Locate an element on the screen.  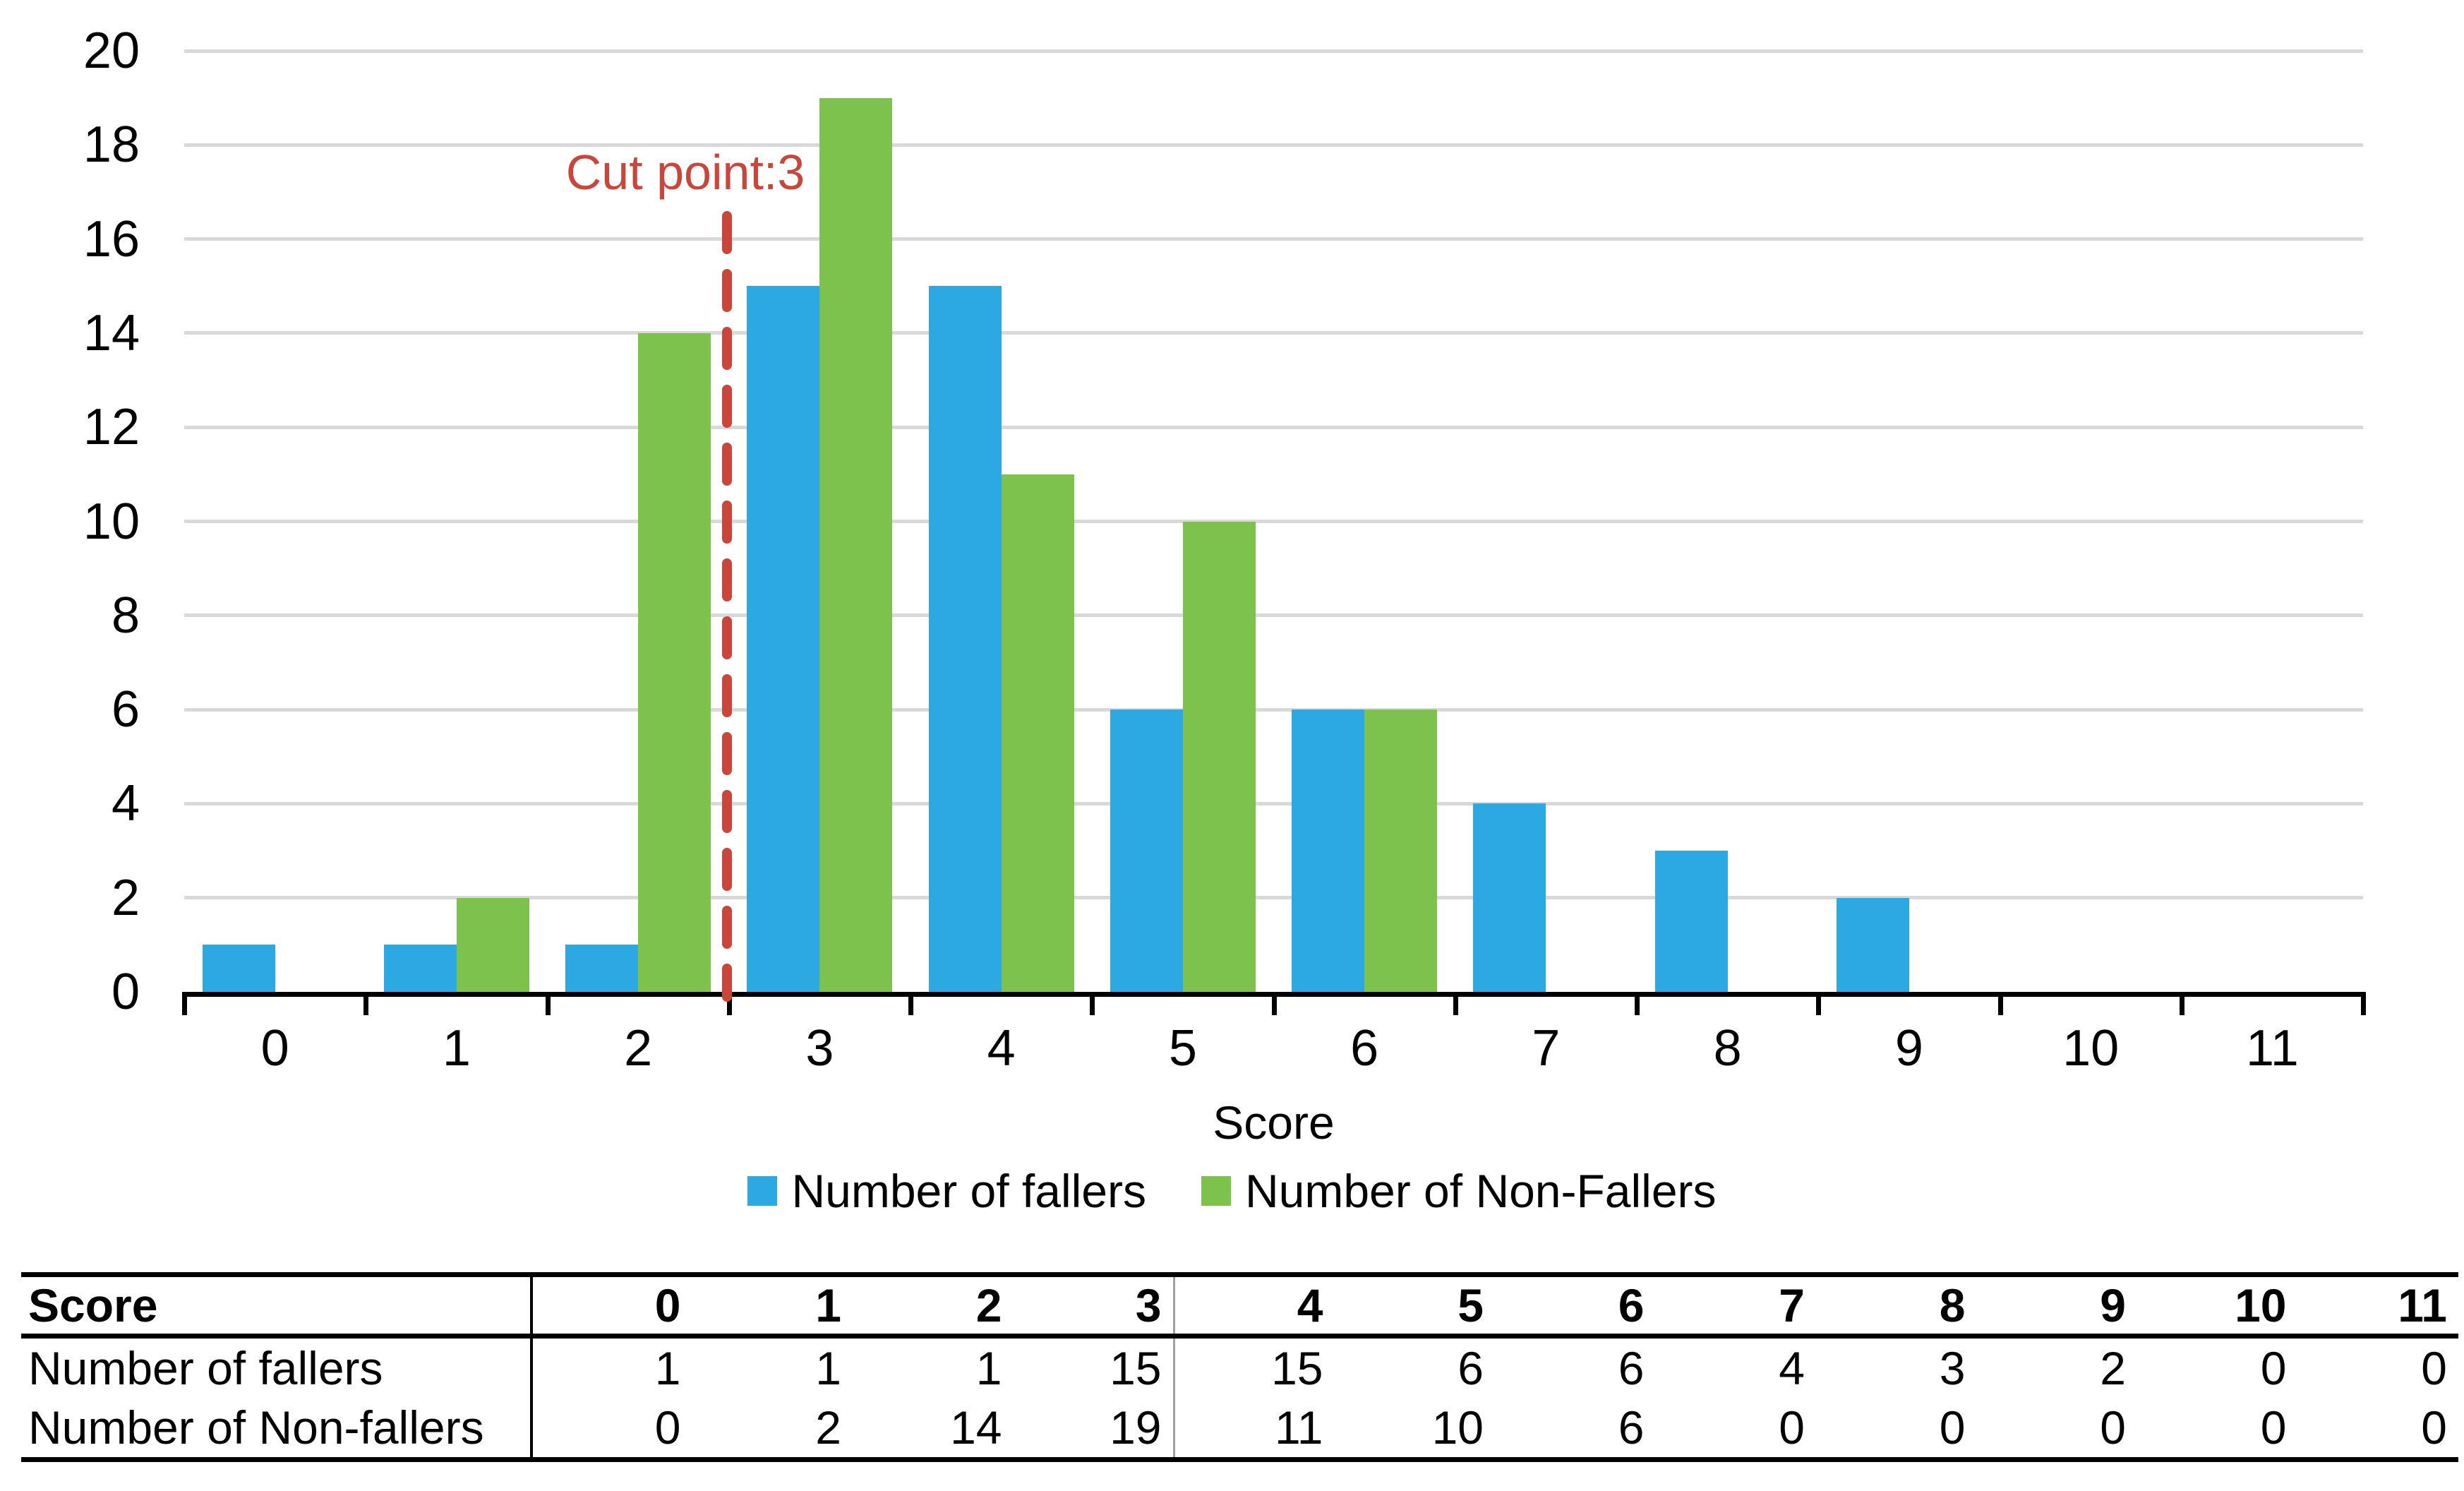
table-row: Number of fallers 1 1 1 15 15 6 6 4 3 2 0 0 is located at coordinates (1239, 1367).